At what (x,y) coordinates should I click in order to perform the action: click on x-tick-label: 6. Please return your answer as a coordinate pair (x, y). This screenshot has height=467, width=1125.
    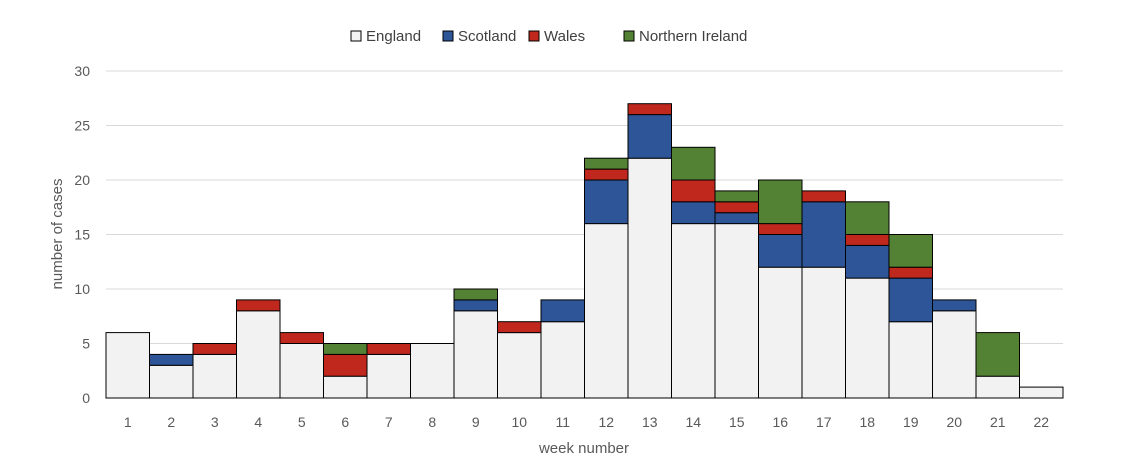
    Looking at the image, I should click on (345, 422).